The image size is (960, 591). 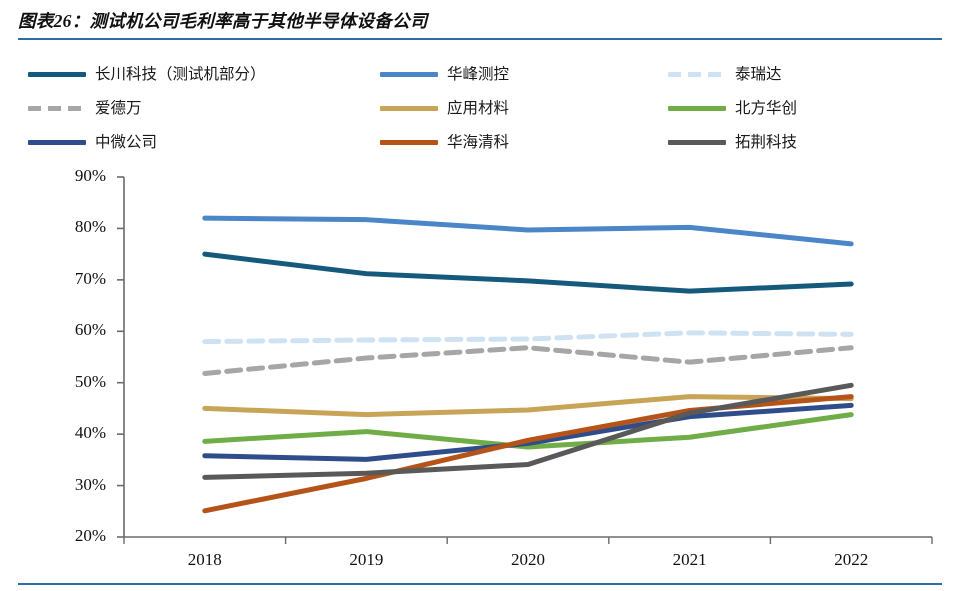 I want to click on legend-label: 泰瑞达, so click(x=758, y=74).